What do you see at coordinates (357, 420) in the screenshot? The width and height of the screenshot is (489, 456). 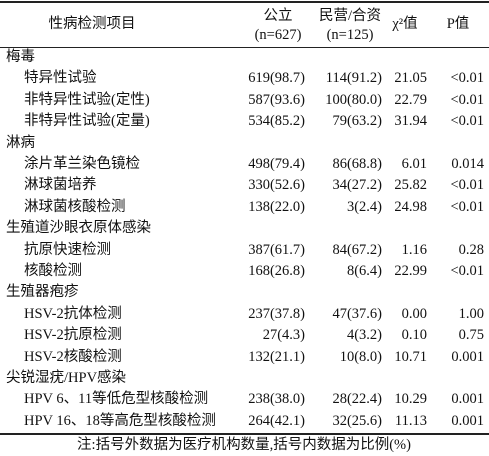 I see `cell: 32(25.6)` at bounding box center [357, 420].